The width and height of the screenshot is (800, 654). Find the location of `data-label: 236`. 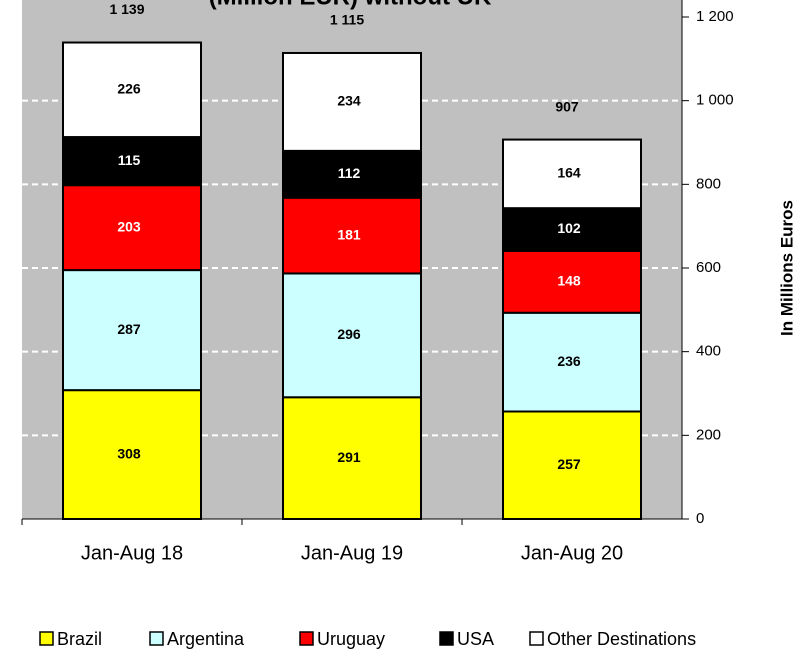

data-label: 236 is located at coordinates (569, 361).